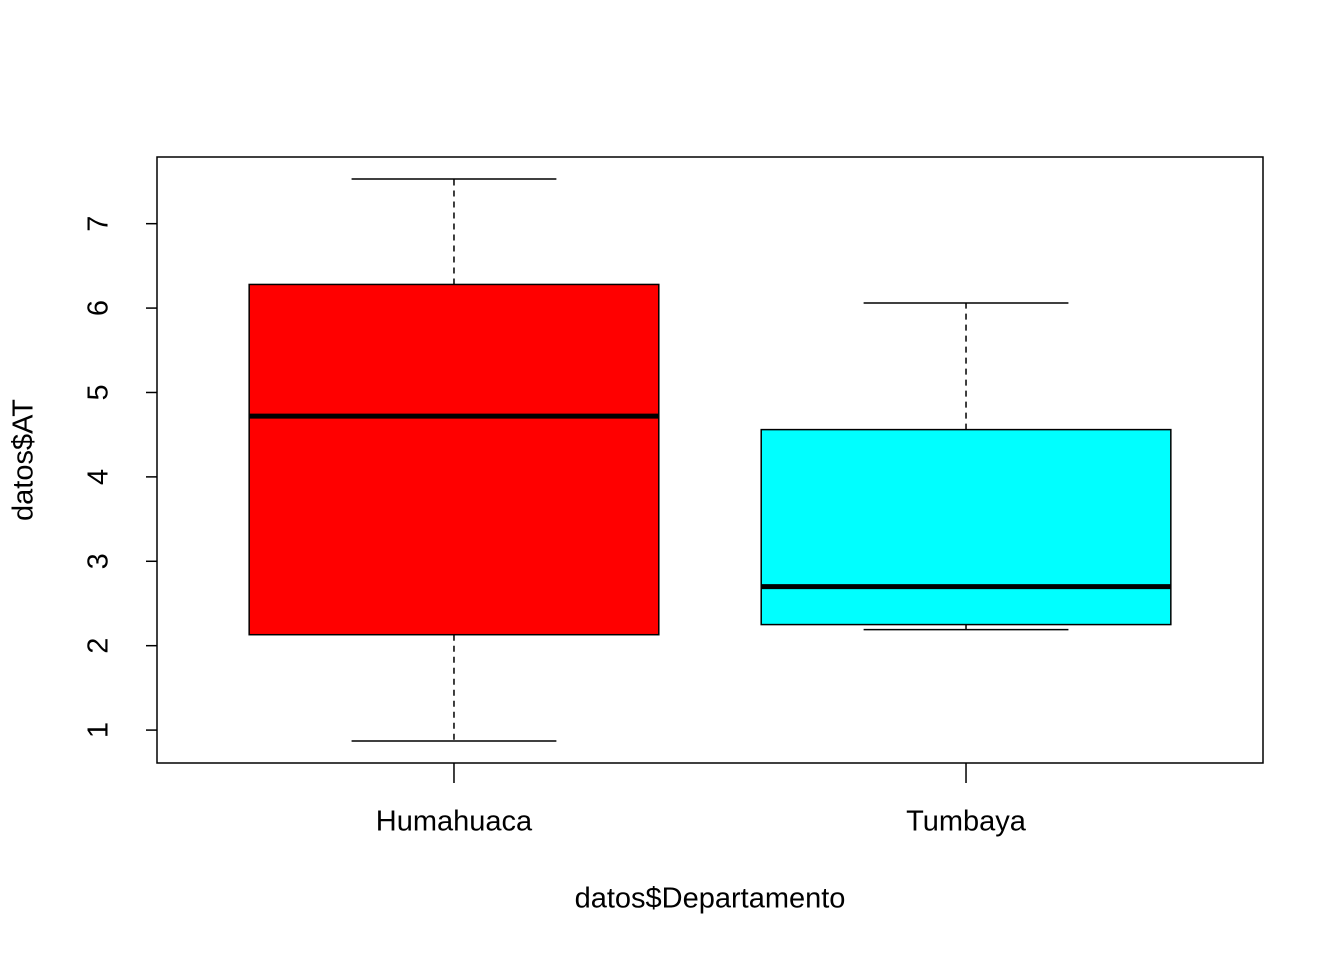 Image resolution: width=1344 pixels, height=965 pixels. I want to click on y-tick-label: 5, so click(99, 392).